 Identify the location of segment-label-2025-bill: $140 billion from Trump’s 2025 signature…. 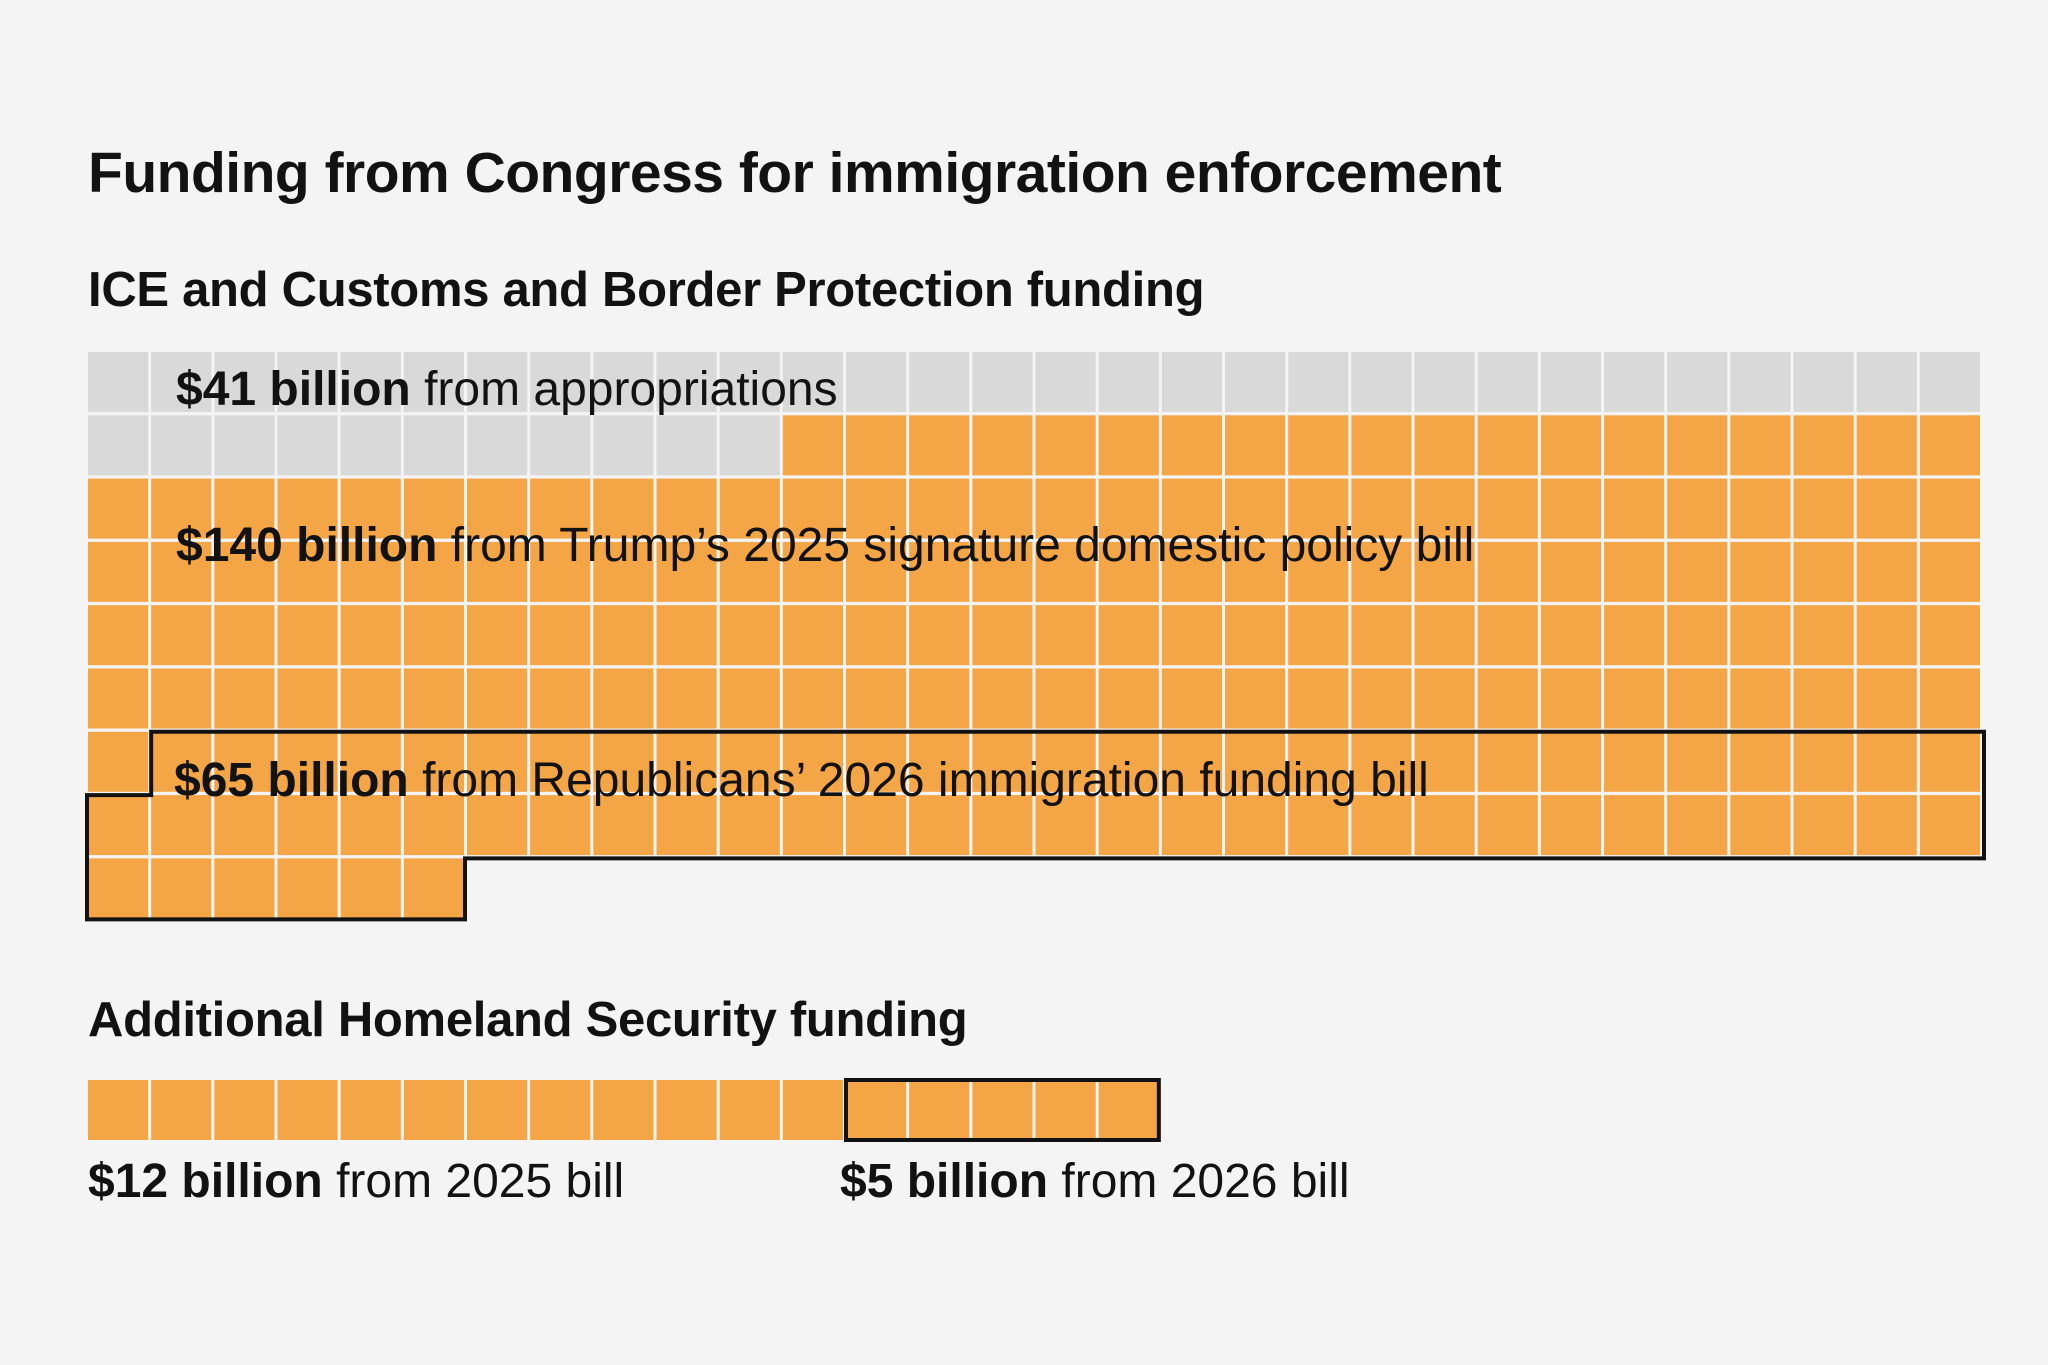
(825, 545).